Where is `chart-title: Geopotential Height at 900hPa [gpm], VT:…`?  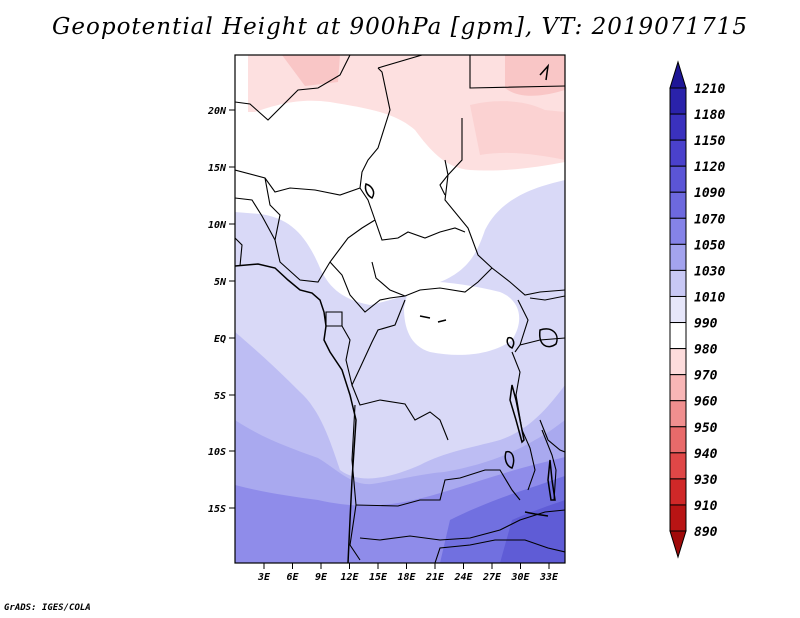
chart-title: Geopotential Height at 900hPa [gpm], VT:… is located at coordinates (400, 27).